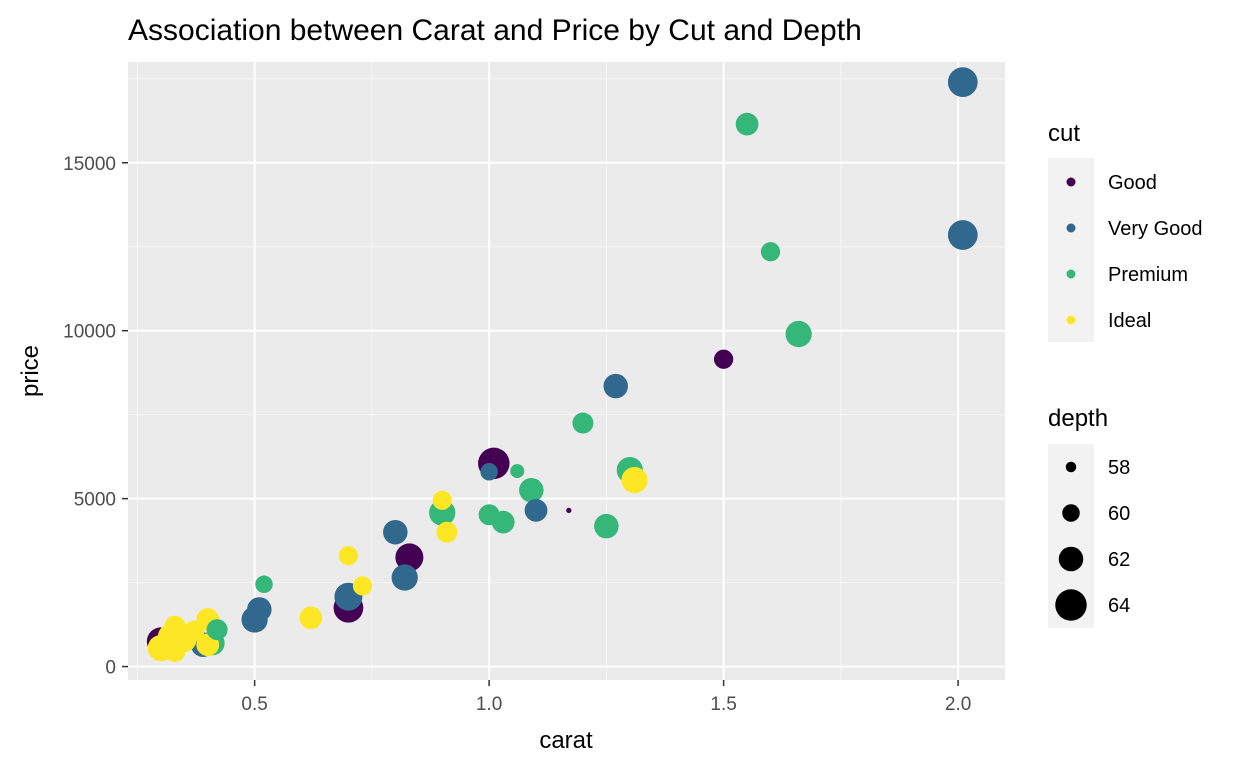 This screenshot has width=1248, height=768. What do you see at coordinates (1119, 468) in the screenshot?
I see `depth-legend-label: 58` at bounding box center [1119, 468].